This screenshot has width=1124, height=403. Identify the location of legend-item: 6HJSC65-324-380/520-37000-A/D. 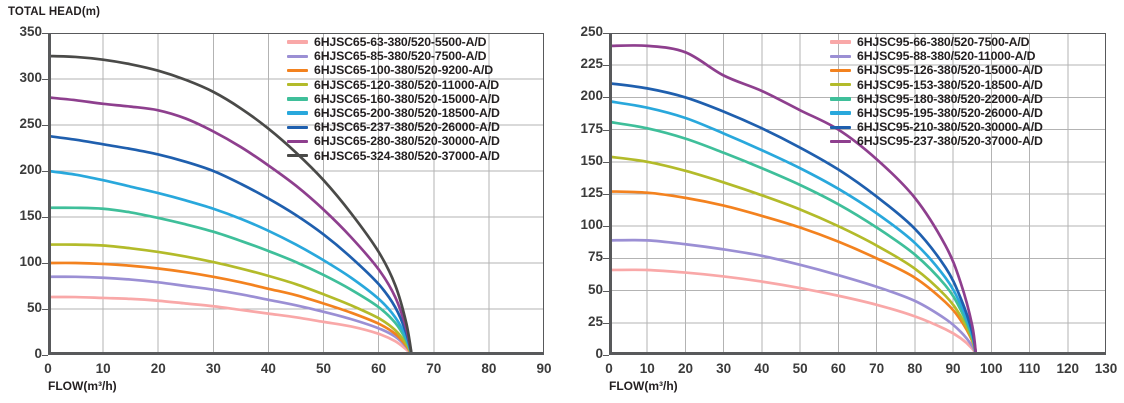
(393, 156).